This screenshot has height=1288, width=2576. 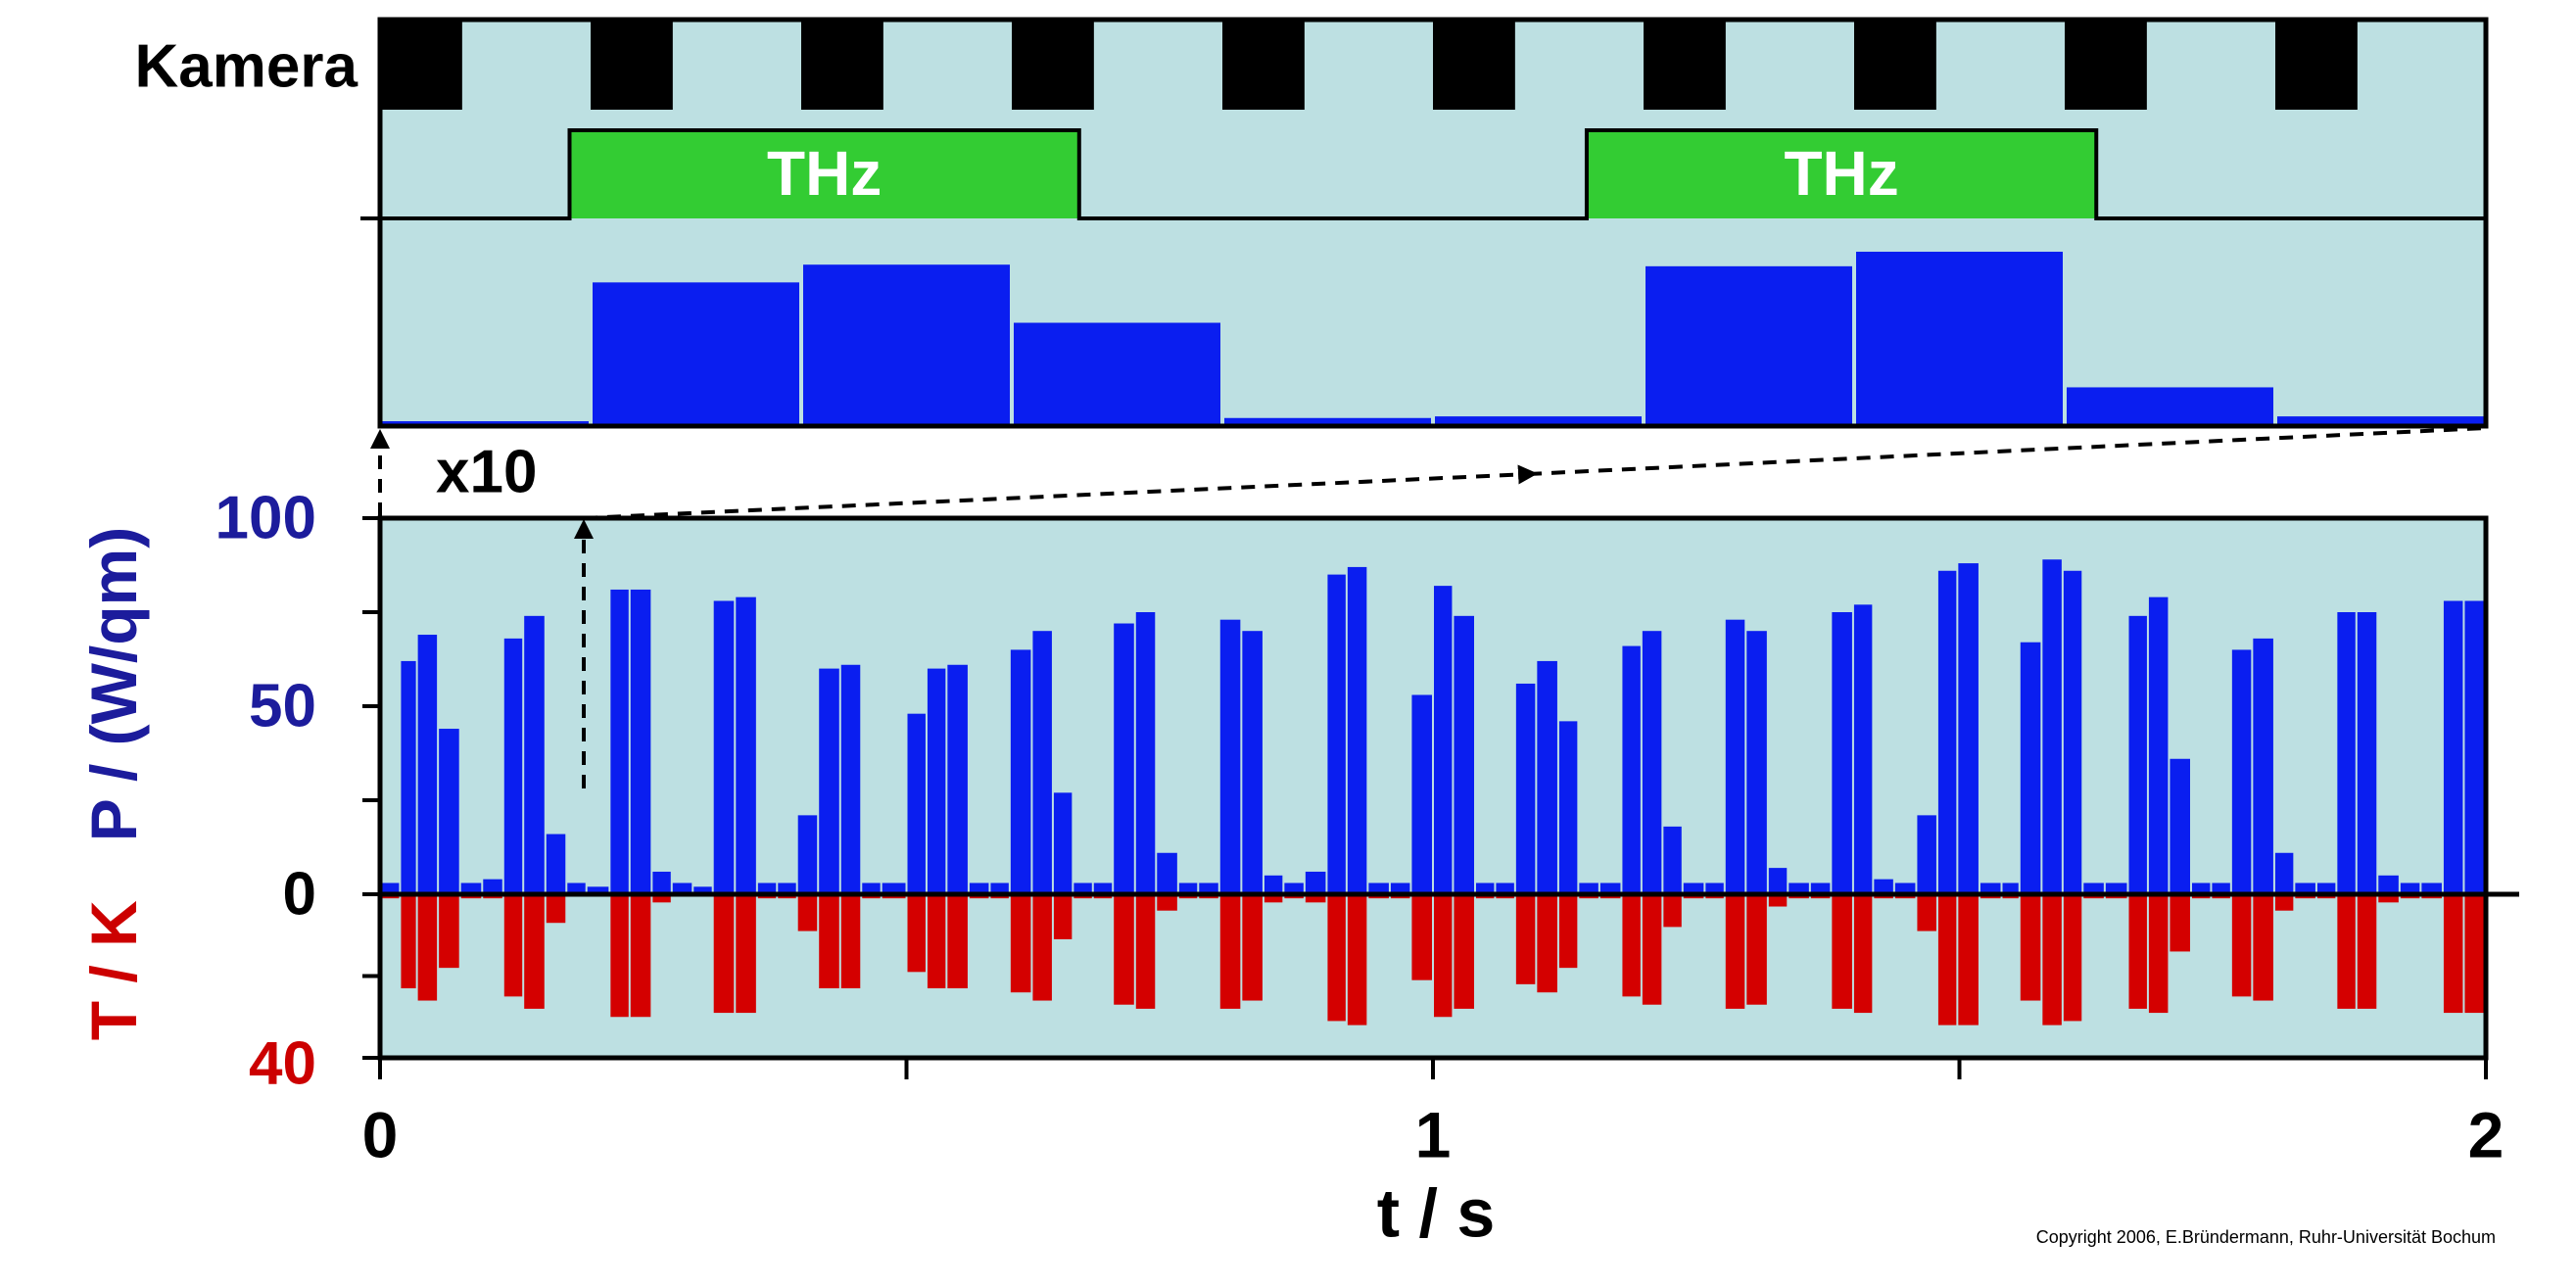 What do you see at coordinates (114, 684) in the screenshot?
I see `y-axis-label-p: P / (W/qm)` at bounding box center [114, 684].